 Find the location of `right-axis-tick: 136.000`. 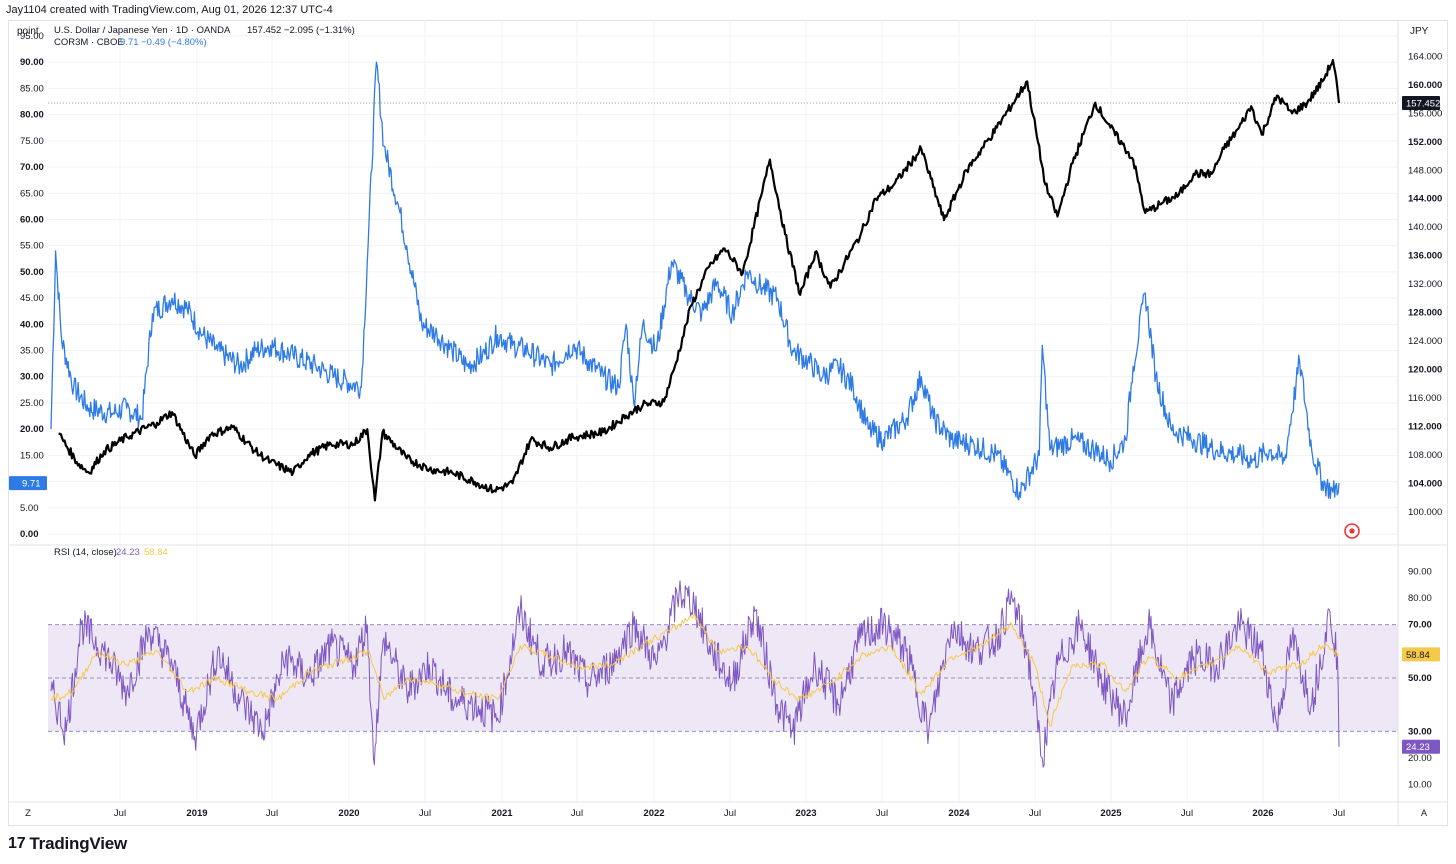

right-axis-tick: 136.000 is located at coordinates (1425, 256).